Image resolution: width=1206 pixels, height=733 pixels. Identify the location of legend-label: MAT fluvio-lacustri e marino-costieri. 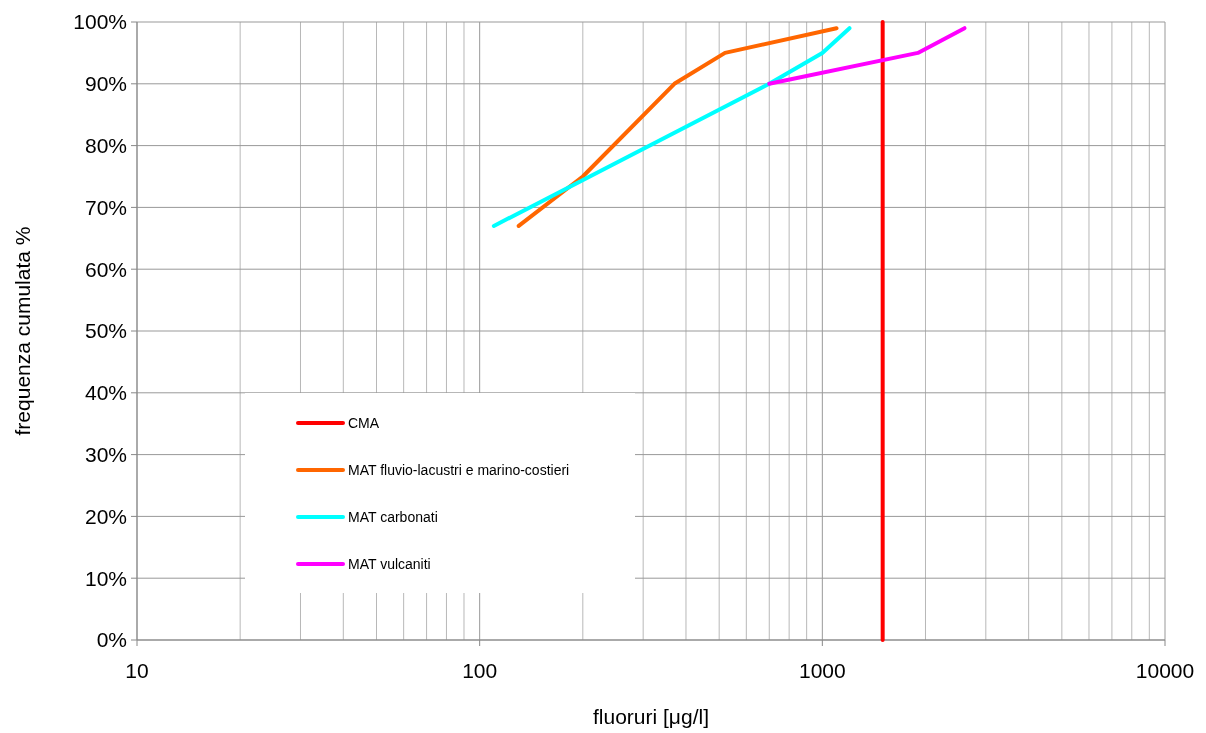
(459, 469).